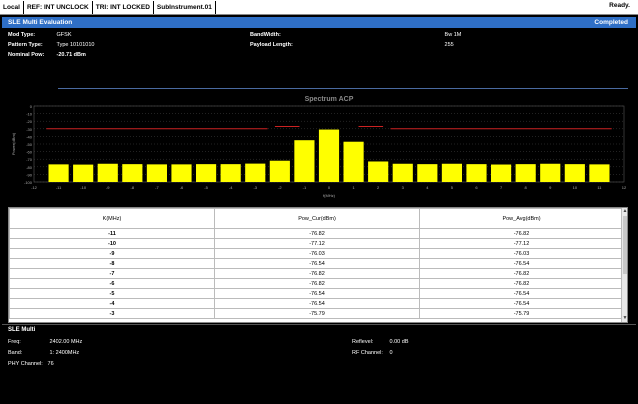 This screenshot has width=638, height=404. Describe the element at coordinates (316, 253) in the screenshot. I see `table-row: -9 -76.03 -76.03` at that location.